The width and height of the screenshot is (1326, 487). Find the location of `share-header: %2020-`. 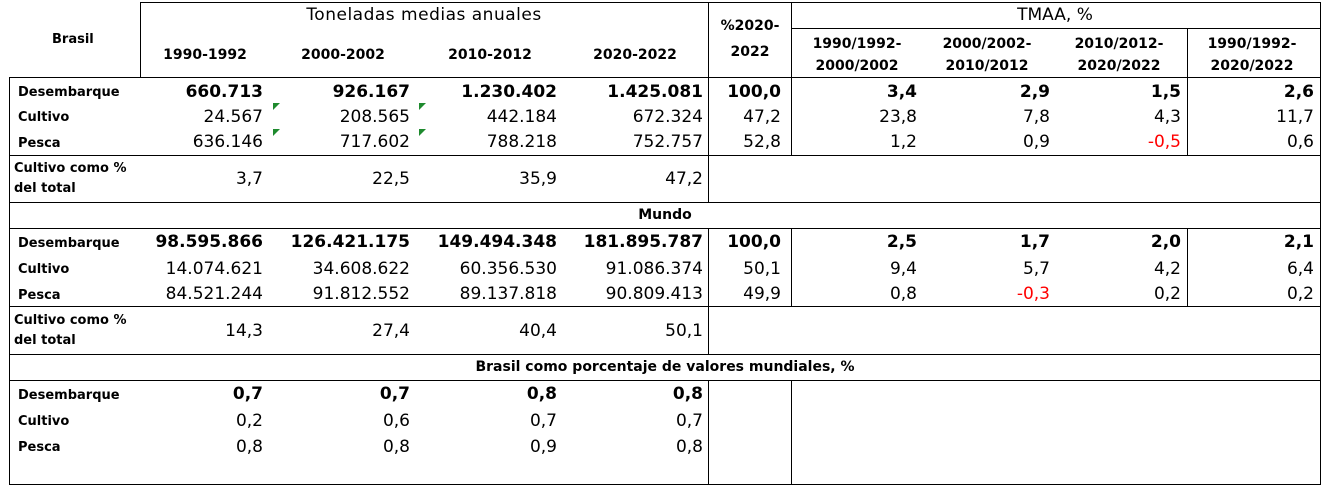

share-header: %2020- is located at coordinates (750, 26).